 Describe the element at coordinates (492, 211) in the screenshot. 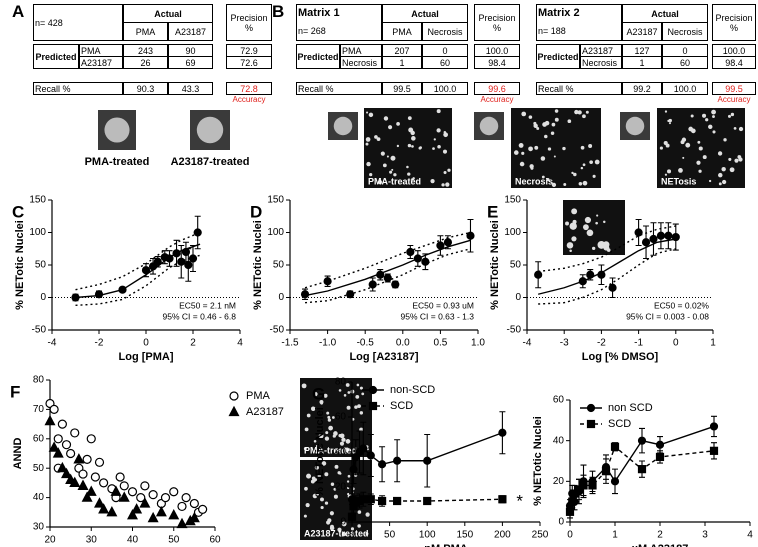

I see `panel-label: E` at that location.